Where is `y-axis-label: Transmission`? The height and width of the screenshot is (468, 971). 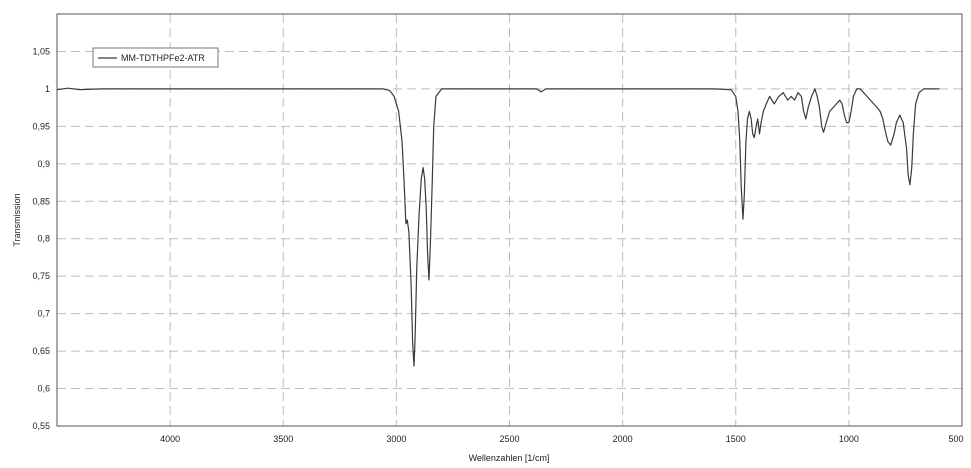
y-axis-label: Transmission is located at coordinates (17, 219).